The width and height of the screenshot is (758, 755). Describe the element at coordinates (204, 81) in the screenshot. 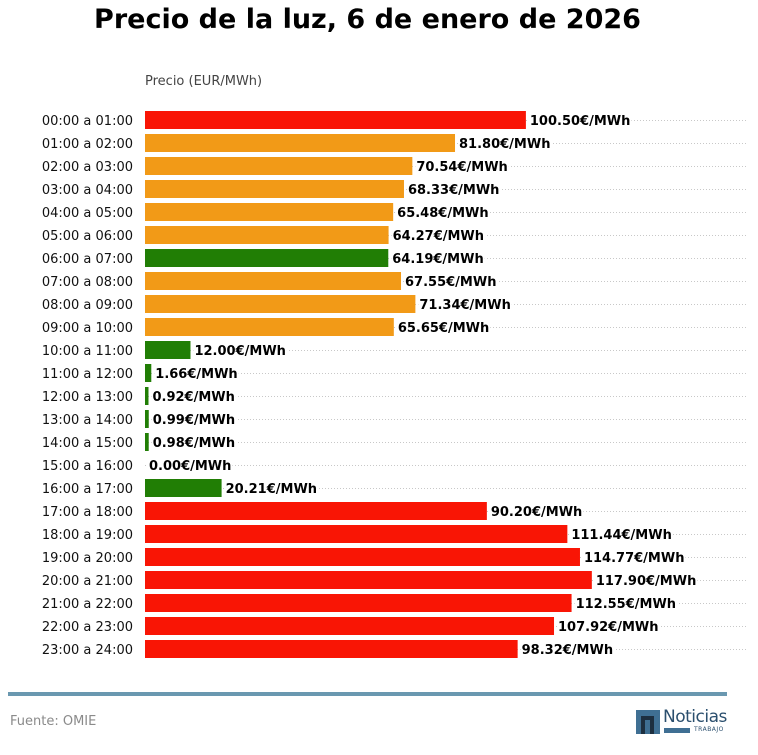

I see `x-axis-label: Precio (EUR/MWh)` at that location.